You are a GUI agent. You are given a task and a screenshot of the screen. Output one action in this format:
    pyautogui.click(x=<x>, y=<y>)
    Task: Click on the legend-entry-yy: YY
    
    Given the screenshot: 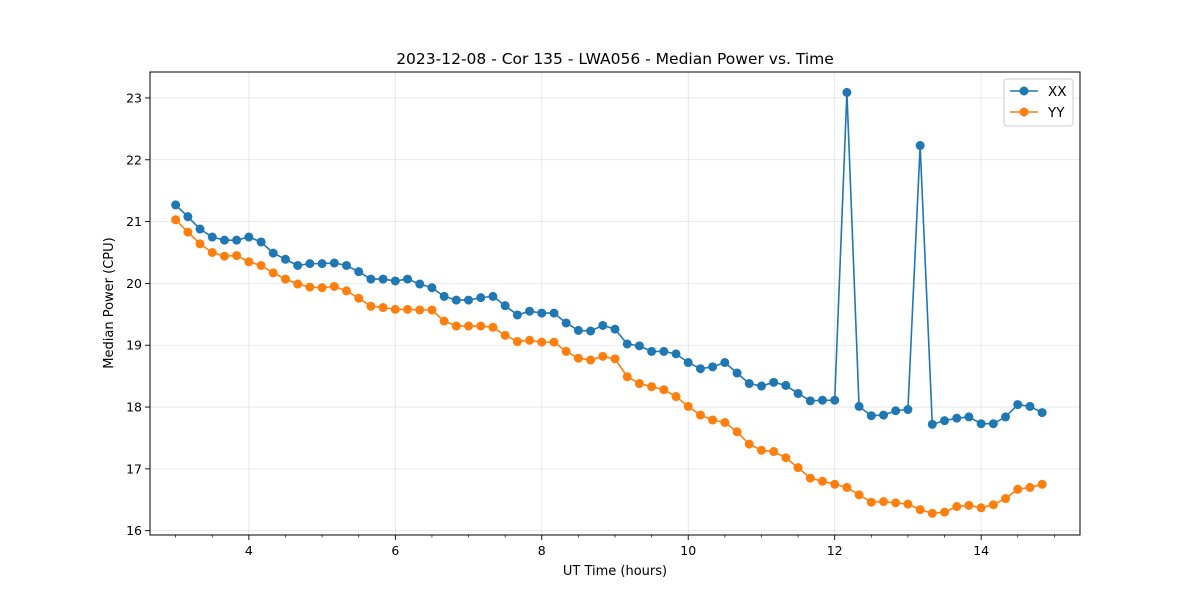 What is the action you would take?
    pyautogui.click(x=1037, y=113)
    